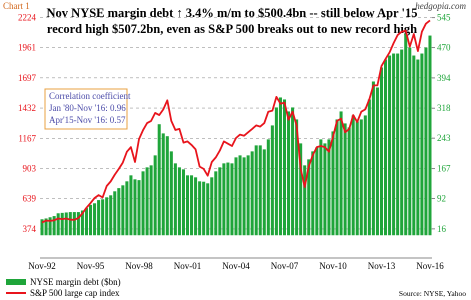 The width and height of the screenshot is (471, 300). What do you see at coordinates (75, 293) in the screenshot?
I see `legend-label: S&P 500 large cap index` at bounding box center [75, 293].